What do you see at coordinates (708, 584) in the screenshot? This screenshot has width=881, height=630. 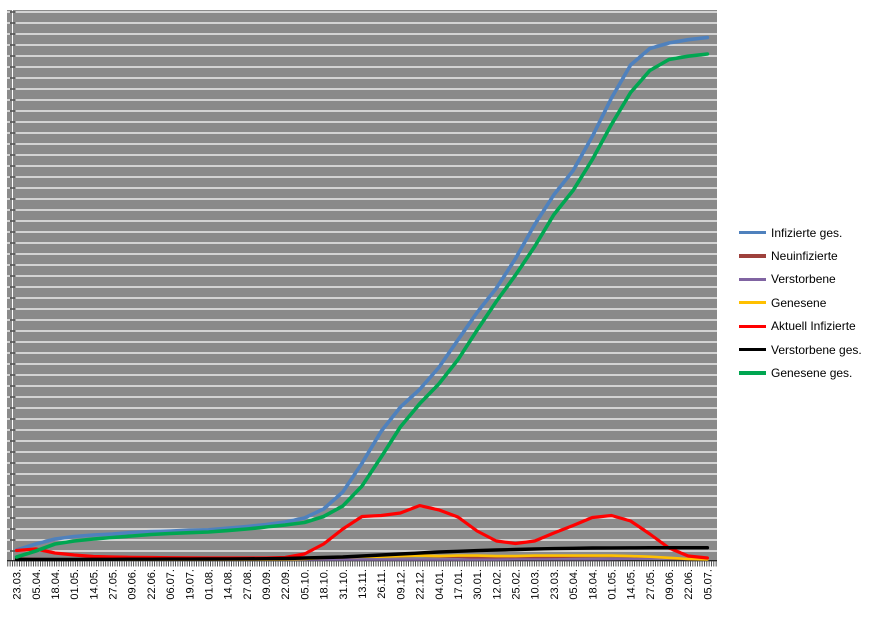 I see `x-axis-label: 05.07.` at bounding box center [708, 584].